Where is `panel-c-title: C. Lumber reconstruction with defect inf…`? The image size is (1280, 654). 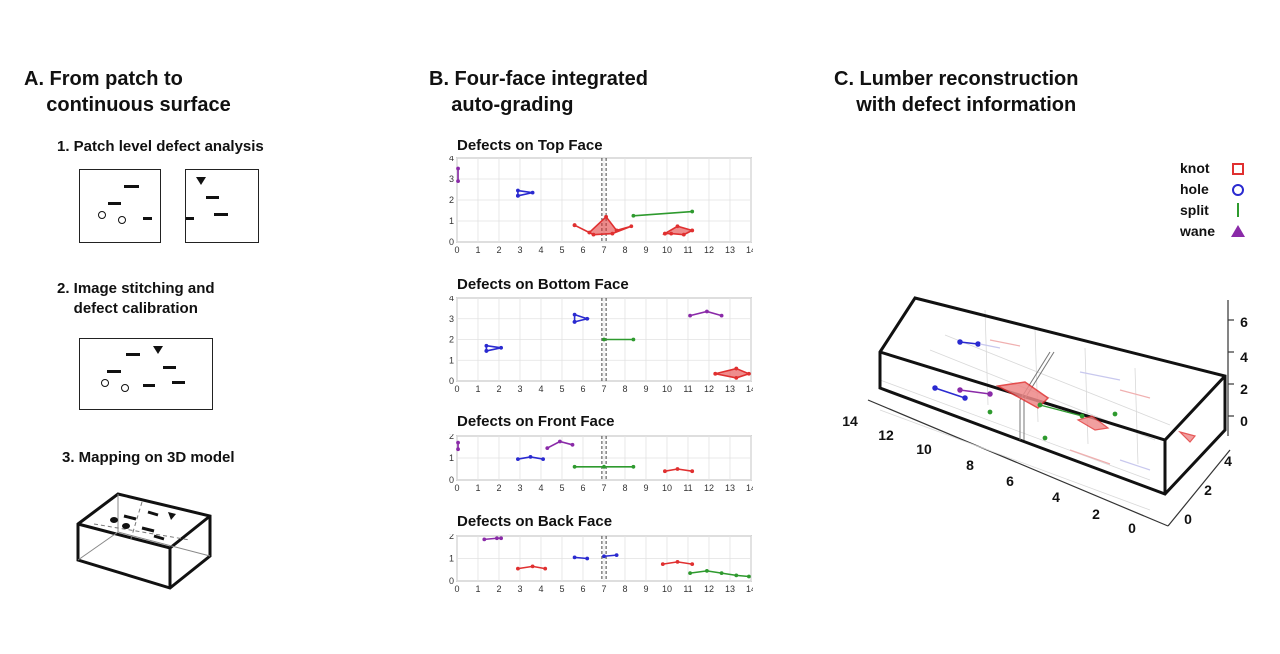
panel-c-title: C. Lumber reconstruction with defect inf… is located at coordinates (956, 92).